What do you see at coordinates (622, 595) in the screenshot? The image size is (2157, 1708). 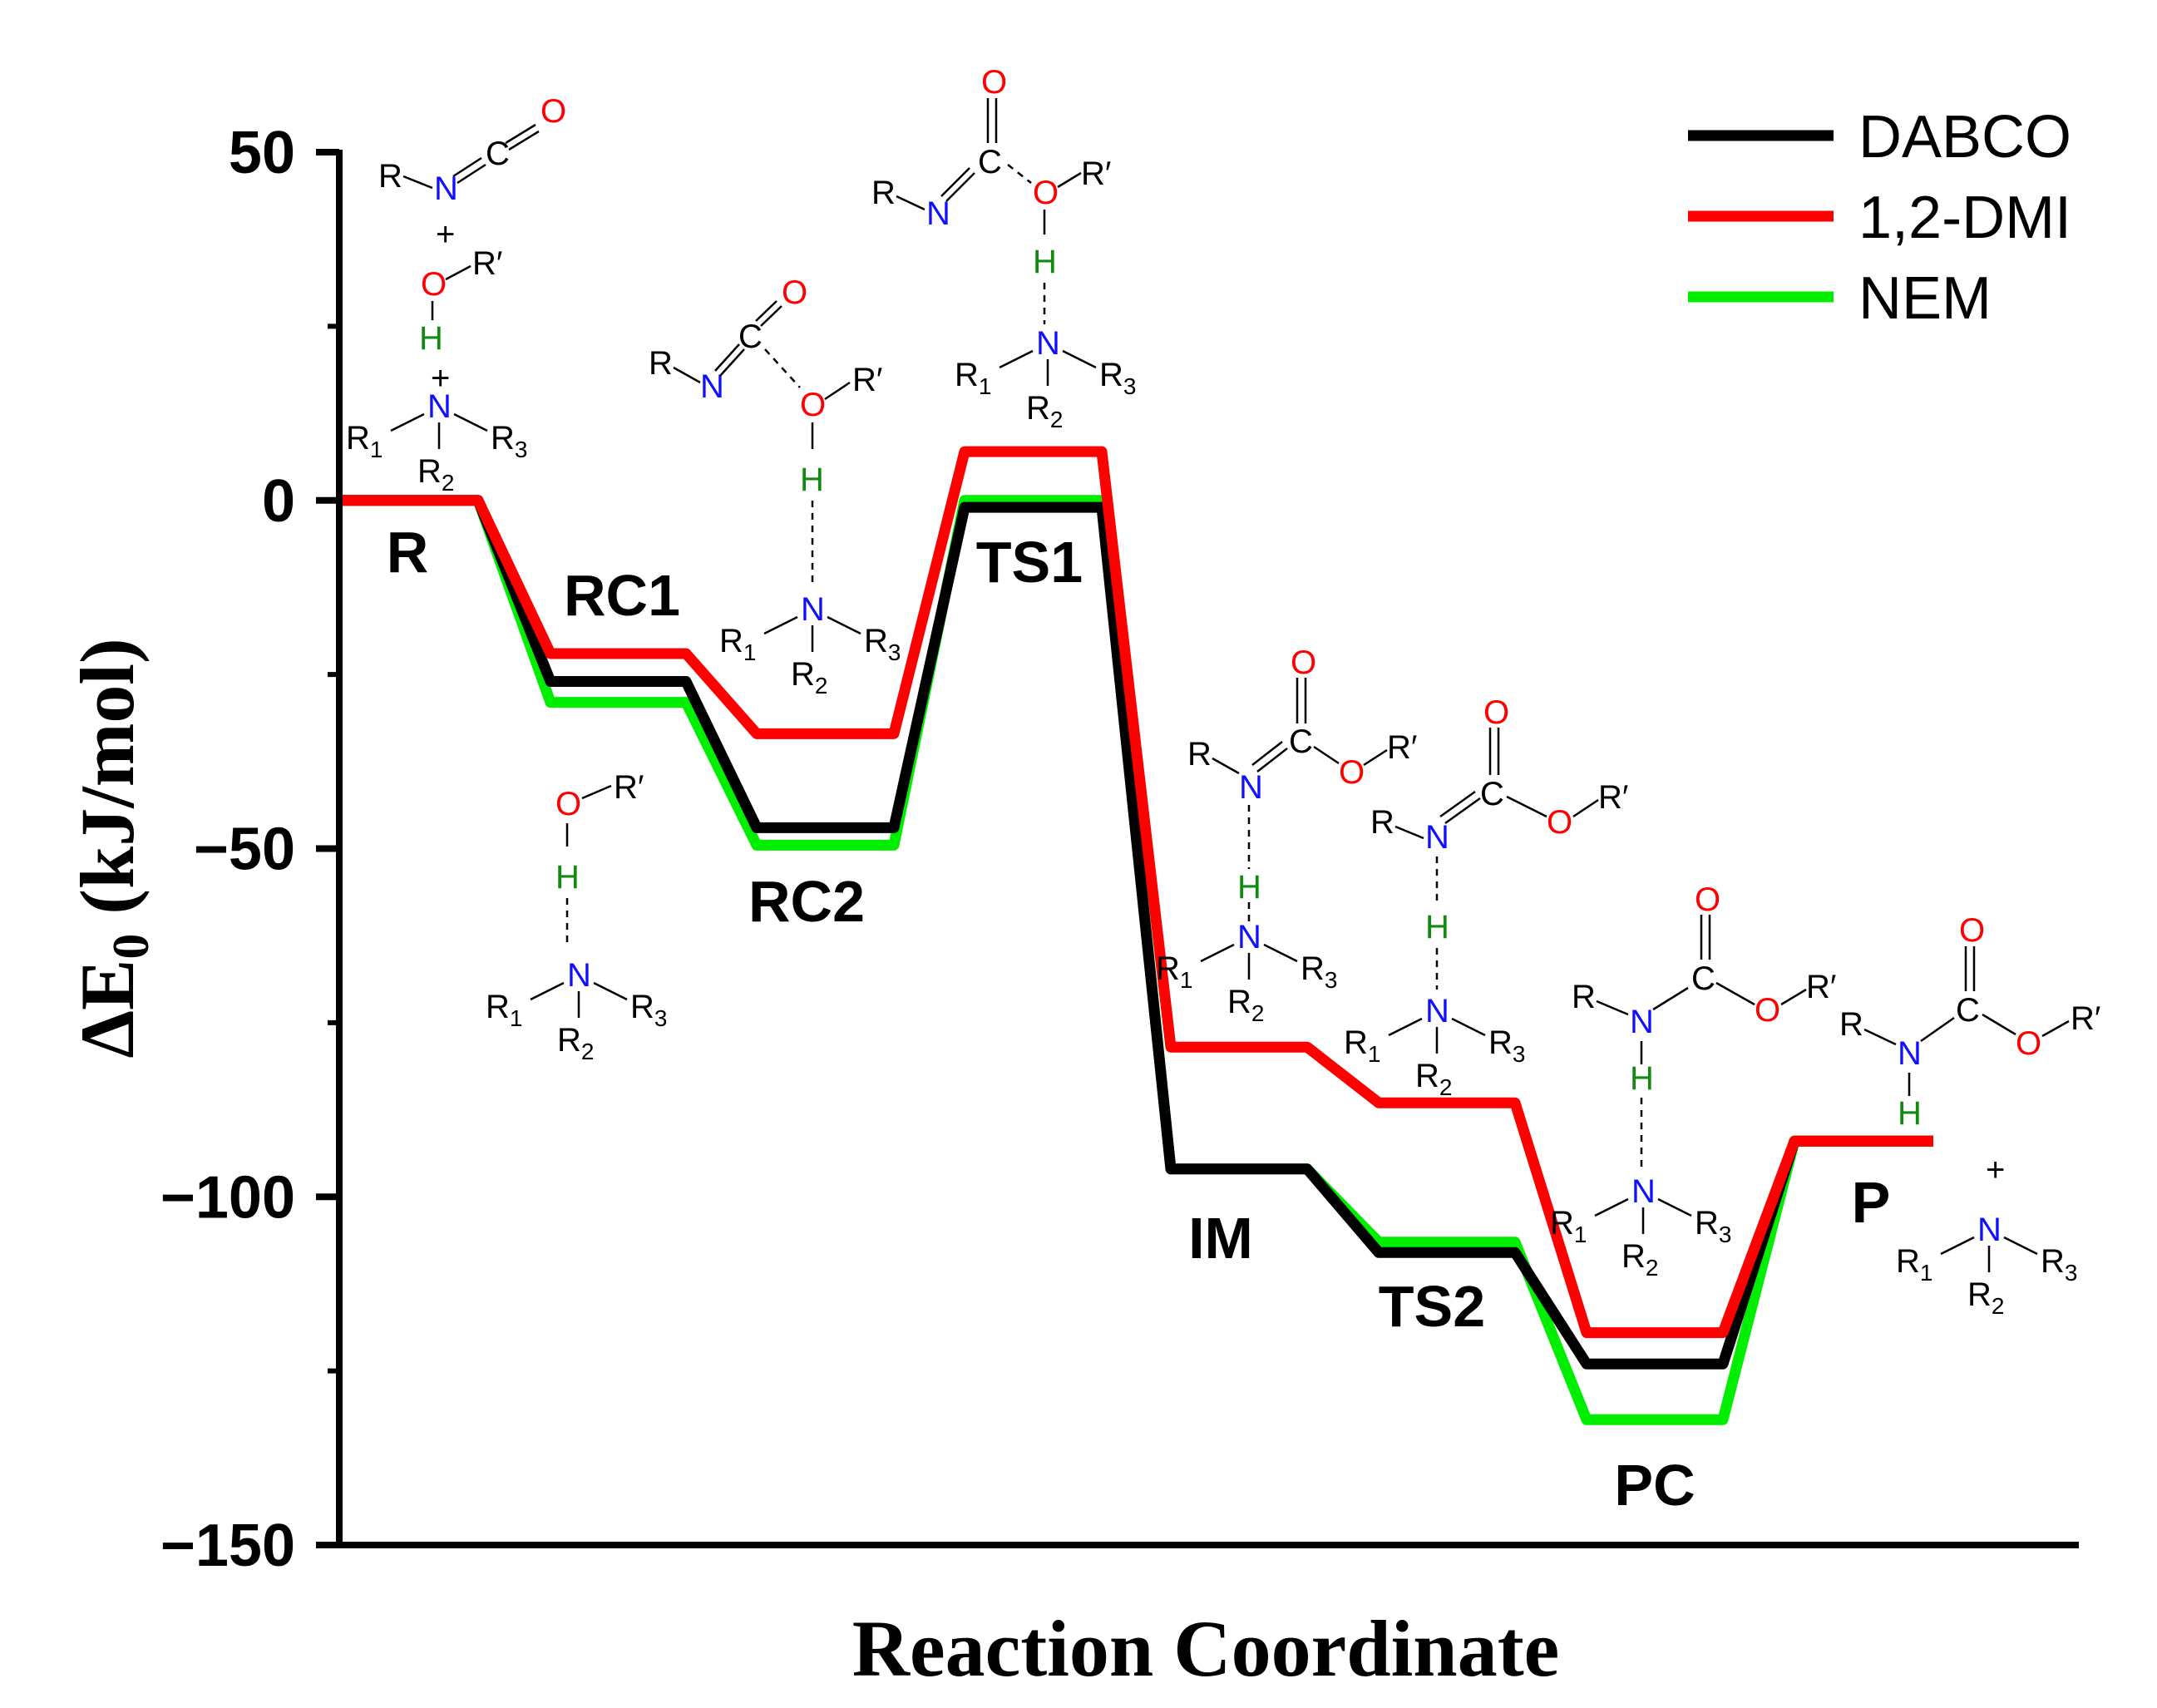 I see `state-label-rc1: RC1` at bounding box center [622, 595].